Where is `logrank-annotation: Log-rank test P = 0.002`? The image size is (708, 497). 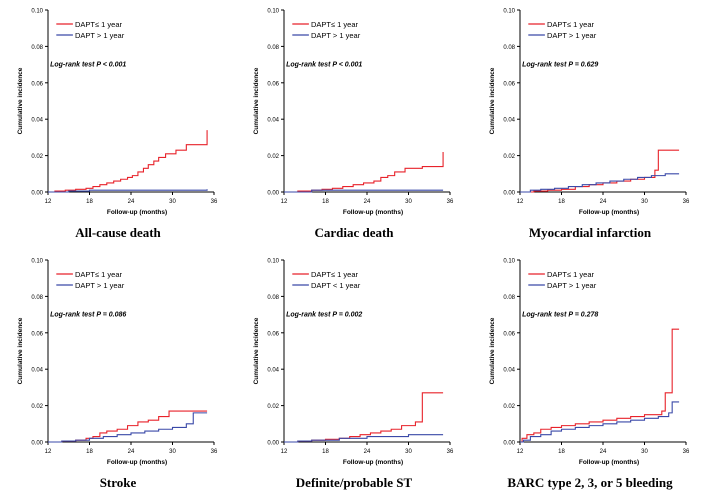 logrank-annotation: Log-rank test P = 0.002 is located at coordinates (324, 314).